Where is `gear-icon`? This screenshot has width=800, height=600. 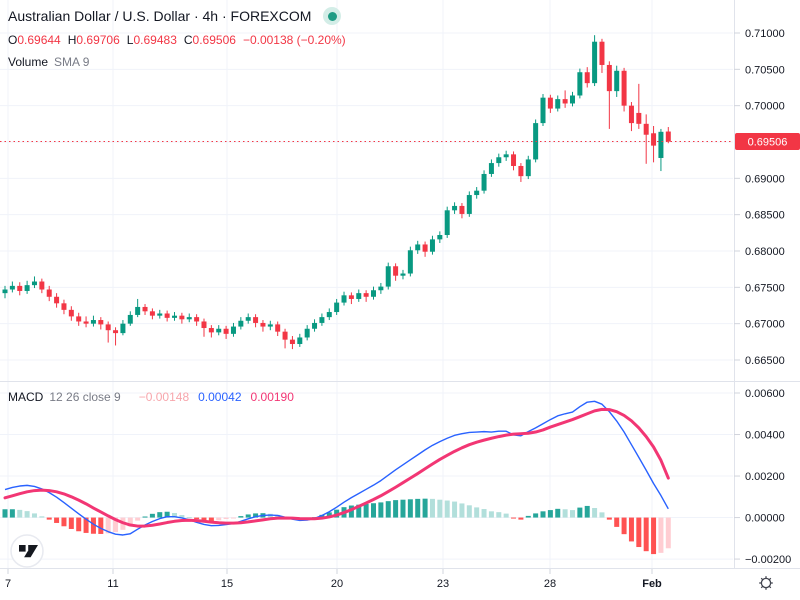 gear-icon is located at coordinates (766, 583).